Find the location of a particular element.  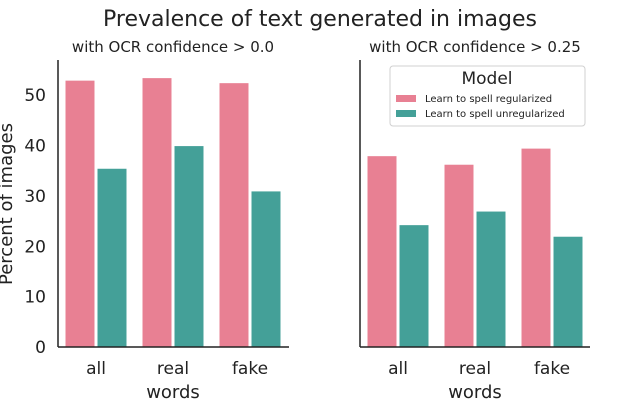

y-tick-label-40: 40 is located at coordinates (35, 147).